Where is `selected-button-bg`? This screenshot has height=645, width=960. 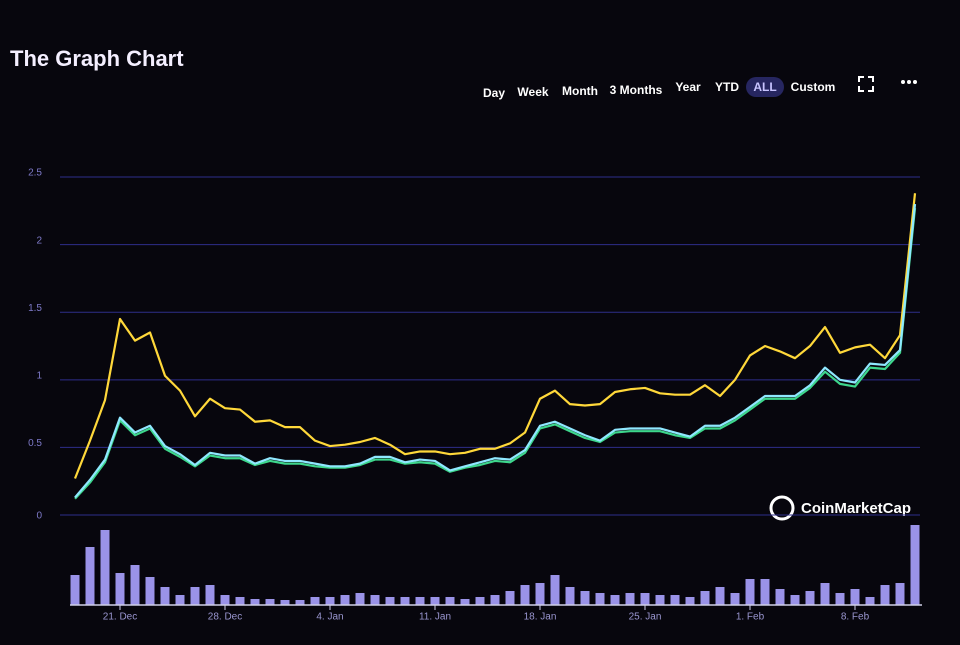
selected-button-bg is located at coordinates (765, 87).